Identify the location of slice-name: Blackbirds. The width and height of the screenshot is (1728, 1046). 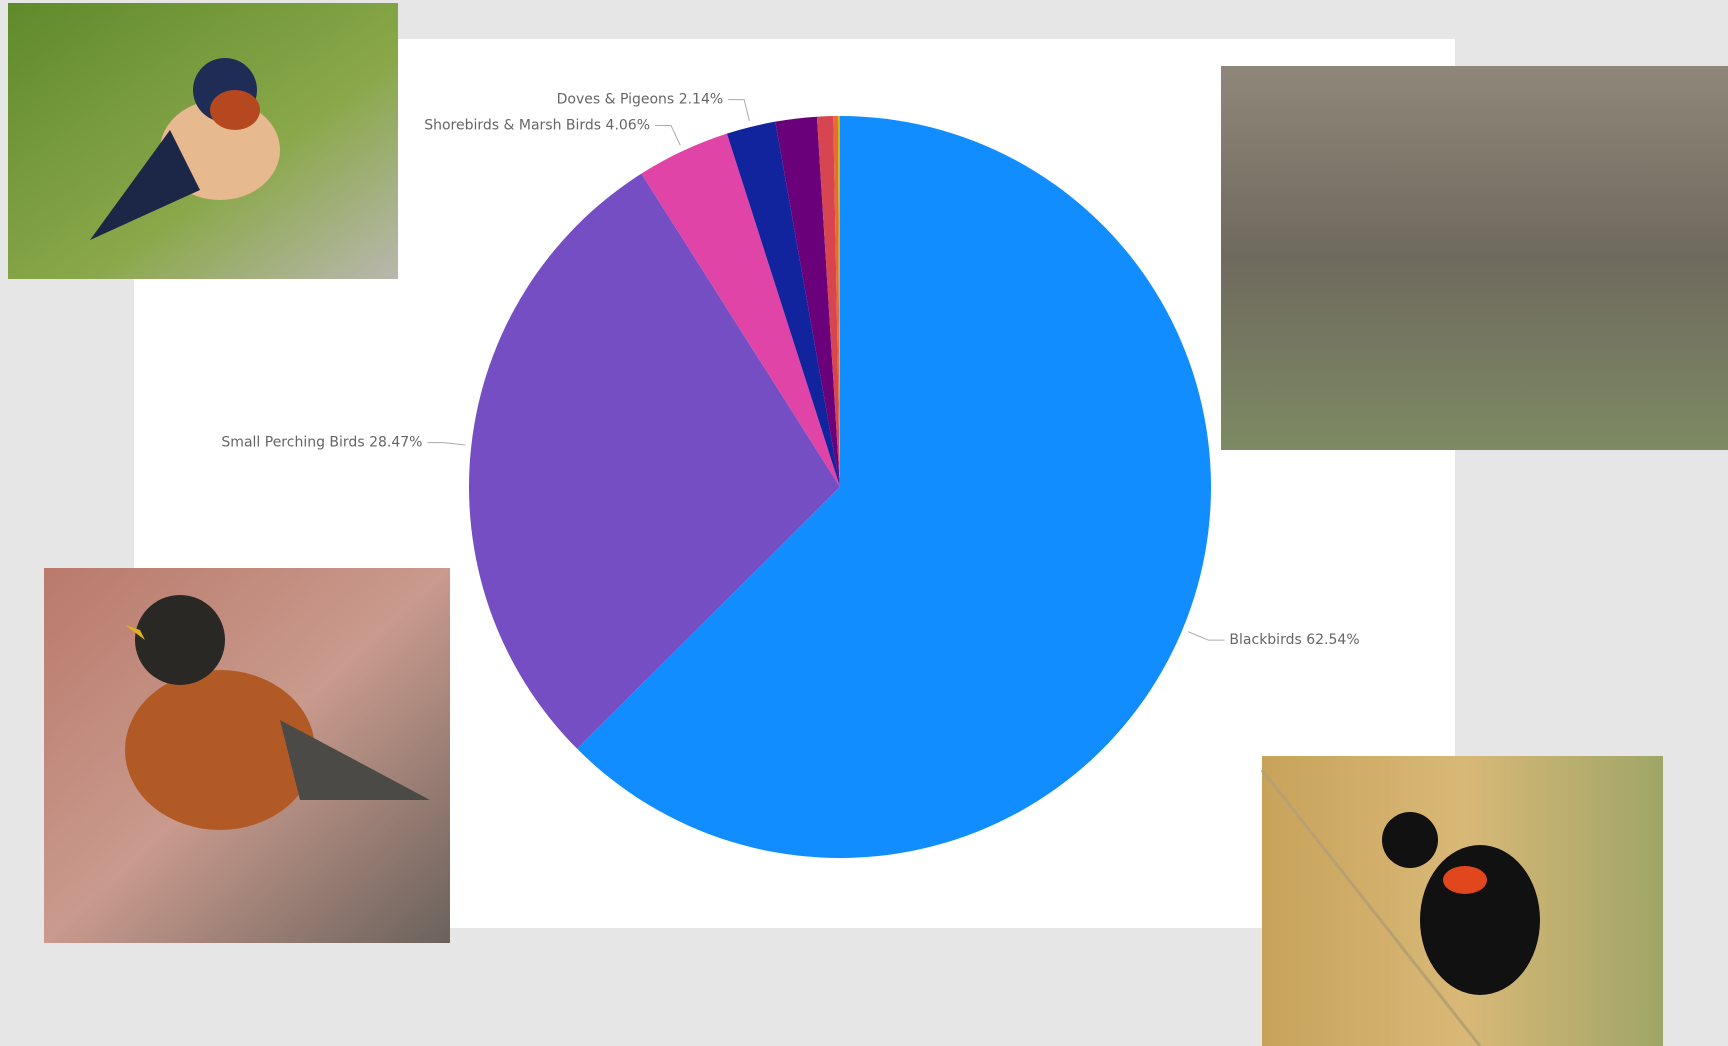
(1265, 640).